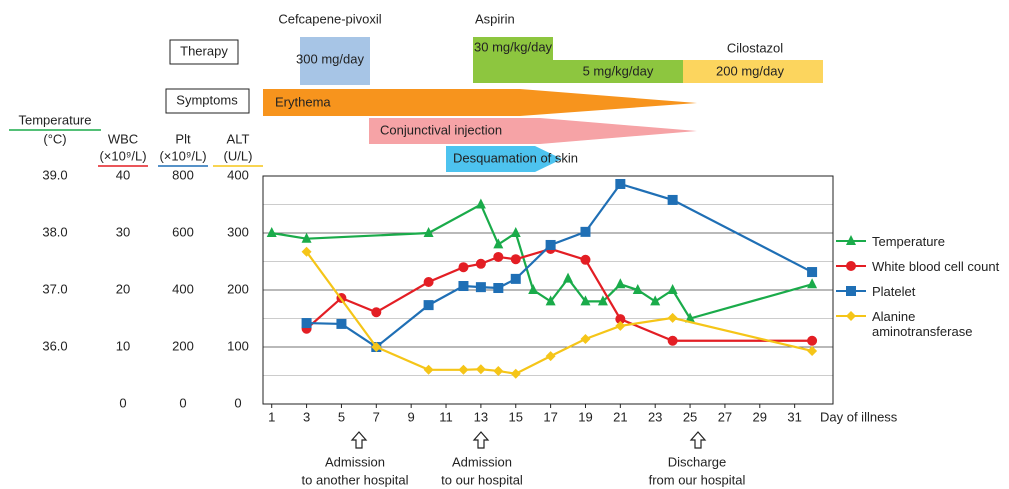  I want to click on axis-title: Temperature, so click(55, 119).